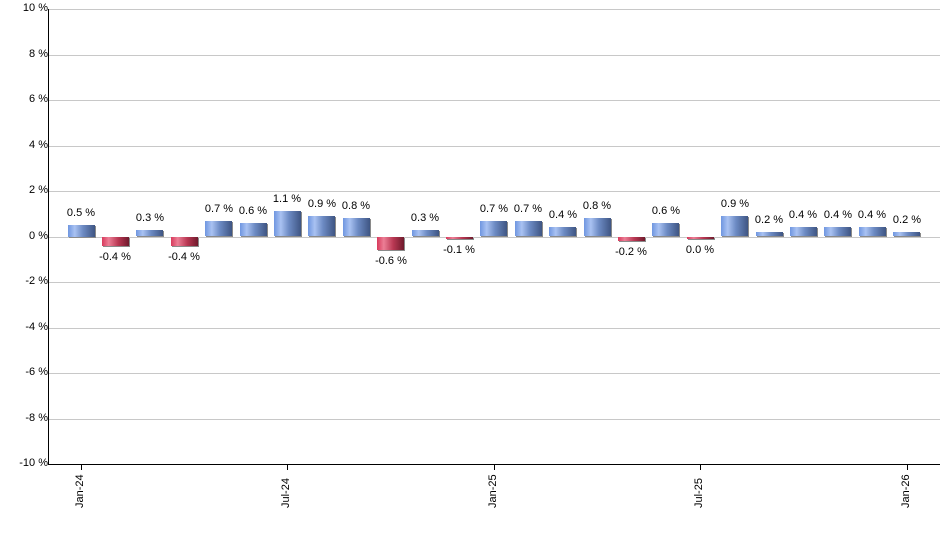 This screenshot has height=550, width=940. What do you see at coordinates (36, 372) in the screenshot?
I see `y-tick-label: -6 %` at bounding box center [36, 372].